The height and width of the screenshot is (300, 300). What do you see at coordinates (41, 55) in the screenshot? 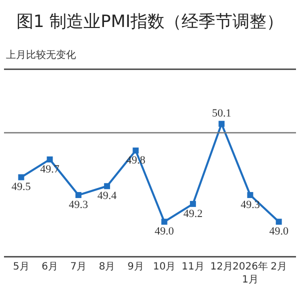
I see `chart-subtitle: 上月比较无变化` at bounding box center [41, 55].